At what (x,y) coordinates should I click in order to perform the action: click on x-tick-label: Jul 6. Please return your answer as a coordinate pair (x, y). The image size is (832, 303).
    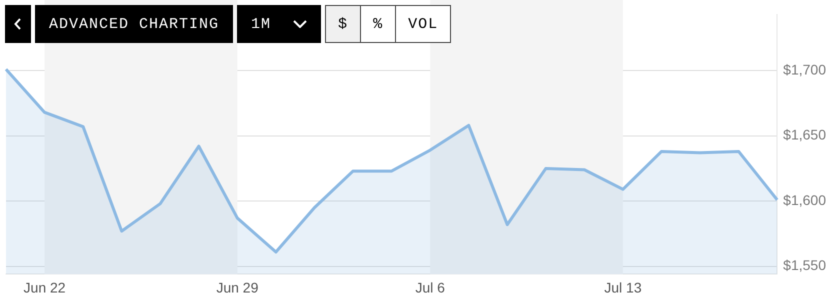
    Looking at the image, I should click on (430, 287).